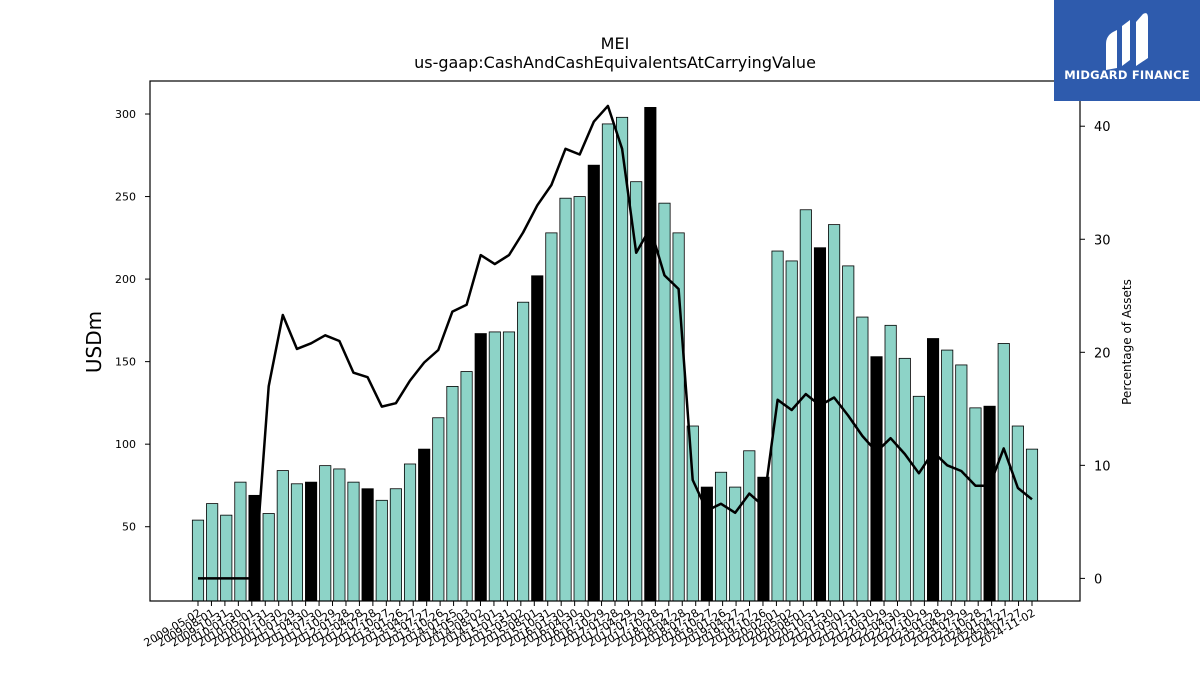 The width and height of the screenshot is (1200, 675). I want to click on brand-logo: MIDGARD FINANCE, so click(1127, 50).